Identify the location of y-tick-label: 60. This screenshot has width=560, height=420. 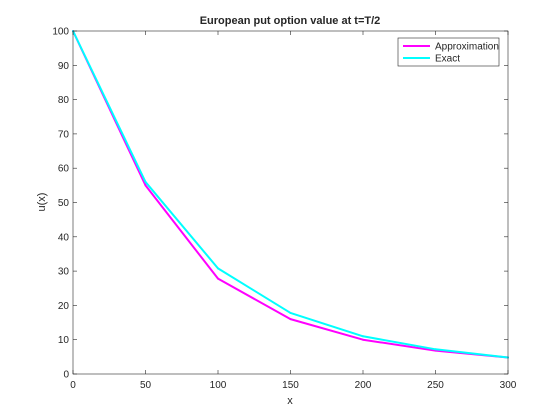
(64, 169).